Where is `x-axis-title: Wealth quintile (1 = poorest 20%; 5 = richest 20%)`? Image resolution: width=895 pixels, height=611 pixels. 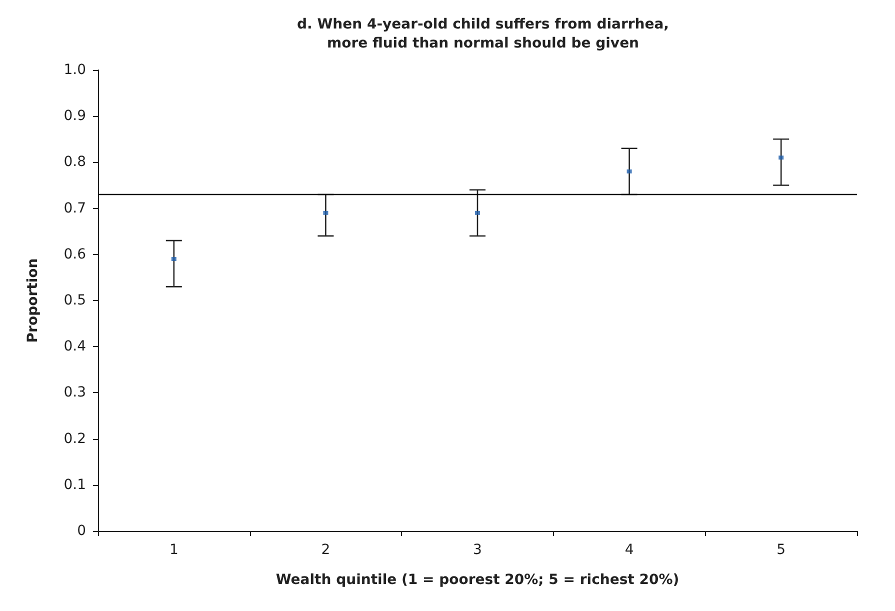 x-axis-title: Wealth quintile (1 = poorest 20%; 5 = richest 20%) is located at coordinates (478, 580).